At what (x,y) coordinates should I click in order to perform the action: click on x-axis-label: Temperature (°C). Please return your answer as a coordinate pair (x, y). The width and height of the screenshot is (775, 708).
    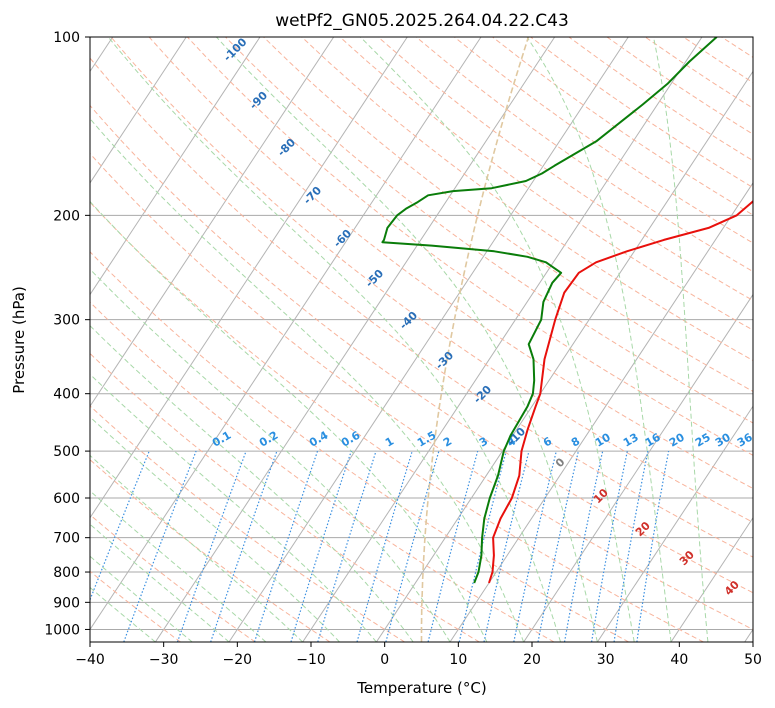
    Looking at the image, I should click on (421, 688).